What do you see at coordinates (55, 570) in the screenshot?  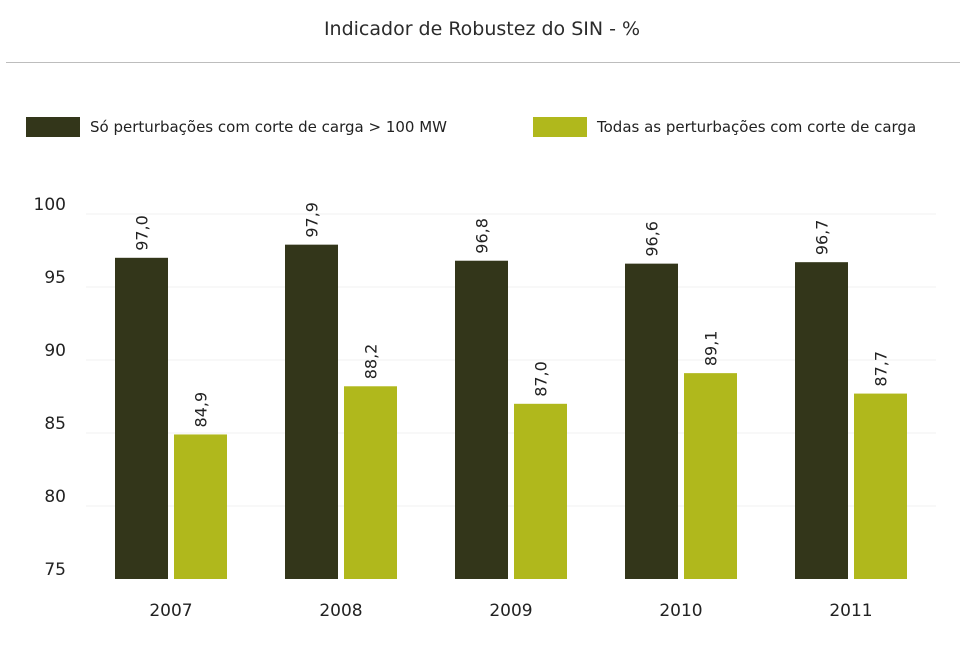 I see `y-tick-label: 75` at bounding box center [55, 570].